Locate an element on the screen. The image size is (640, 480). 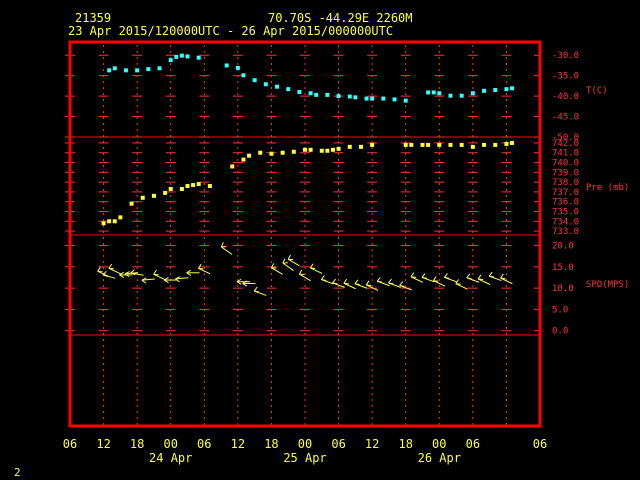
pressure-axis-label: Pre (mb) is located at coordinates (607, 188).